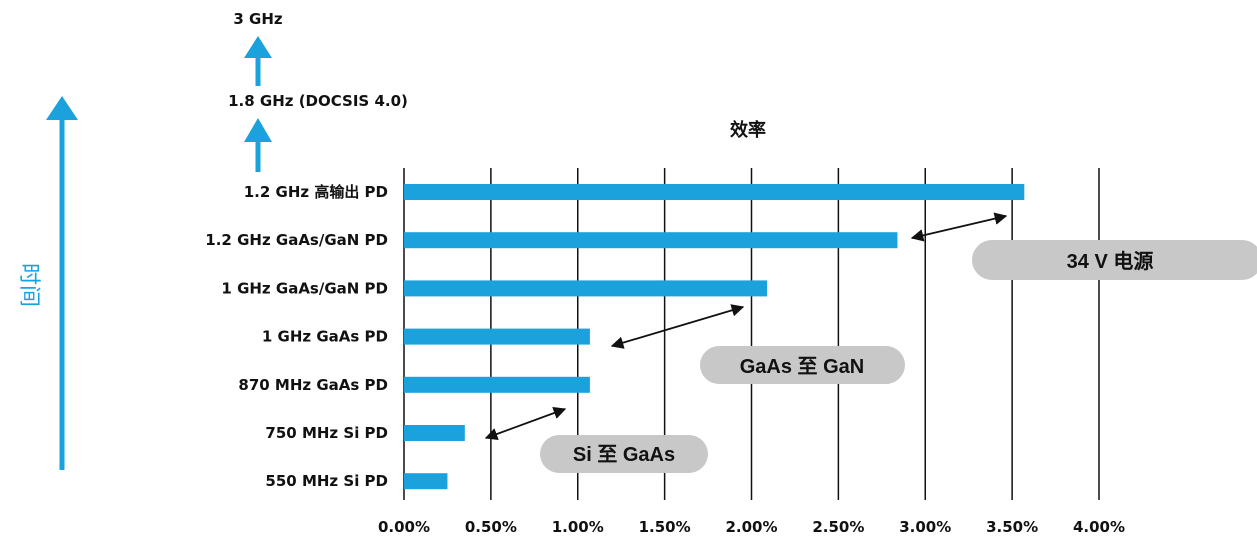  Describe the element at coordinates (925, 527) in the screenshot. I see `x-tick-label: 3.00%` at that location.